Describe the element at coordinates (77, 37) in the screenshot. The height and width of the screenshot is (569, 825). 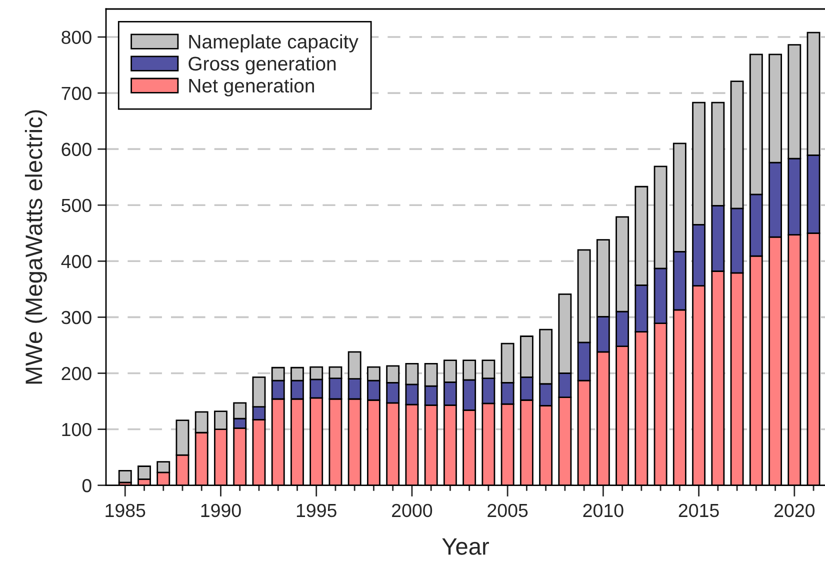
I see `y-tick-label: 800` at that location.